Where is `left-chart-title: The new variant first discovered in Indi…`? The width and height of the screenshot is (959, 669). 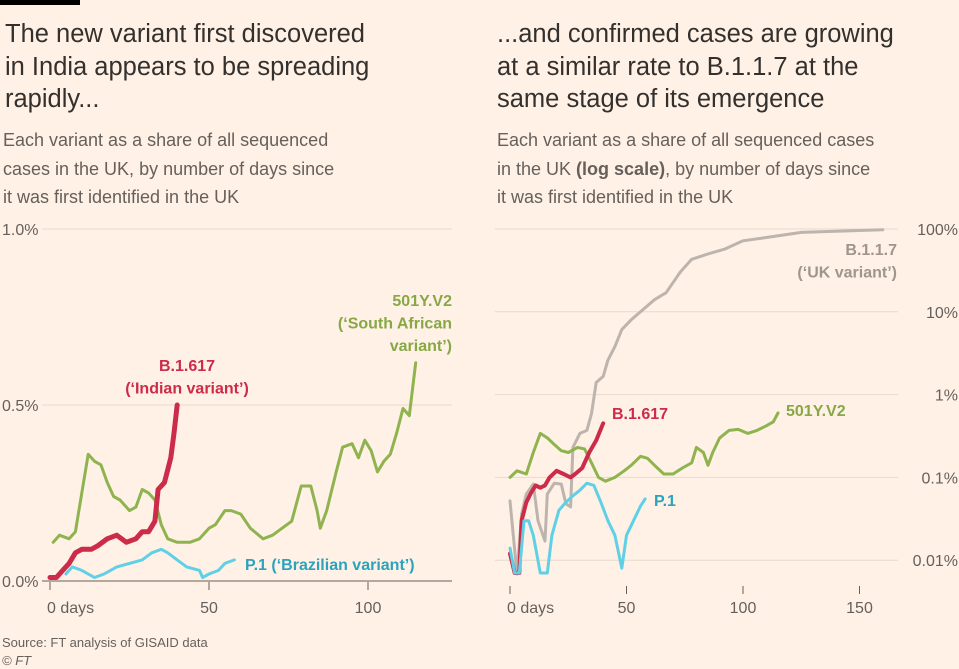 left-chart-title: The new variant first discovered in Indi… is located at coordinates (225, 67).